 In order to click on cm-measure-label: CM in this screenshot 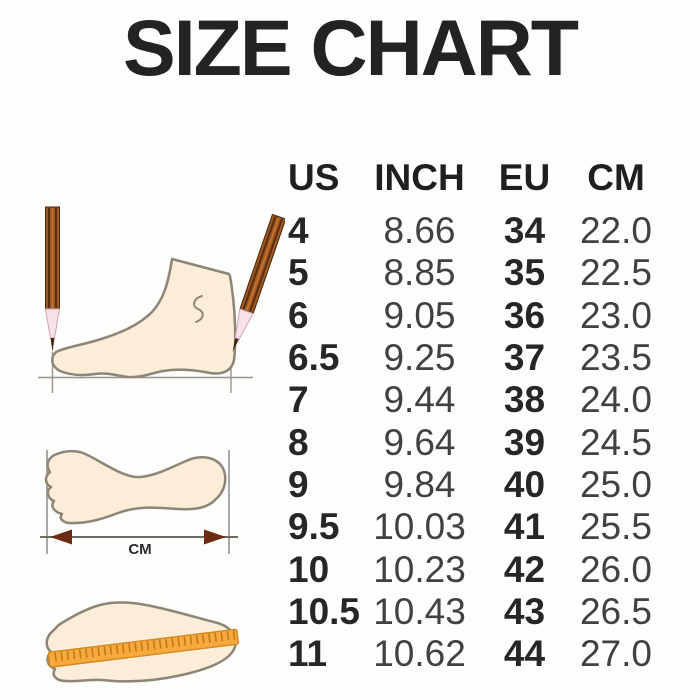, I will do `click(139, 549)`.